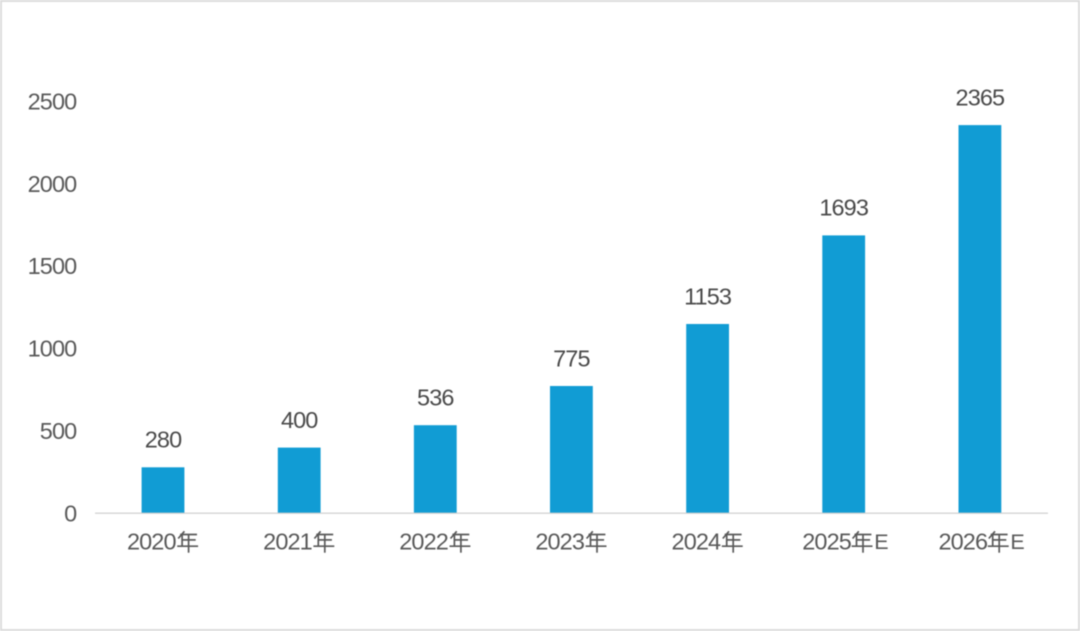  What do you see at coordinates (53, 184) in the screenshot?
I see `svg-text: 2000` at bounding box center [53, 184].